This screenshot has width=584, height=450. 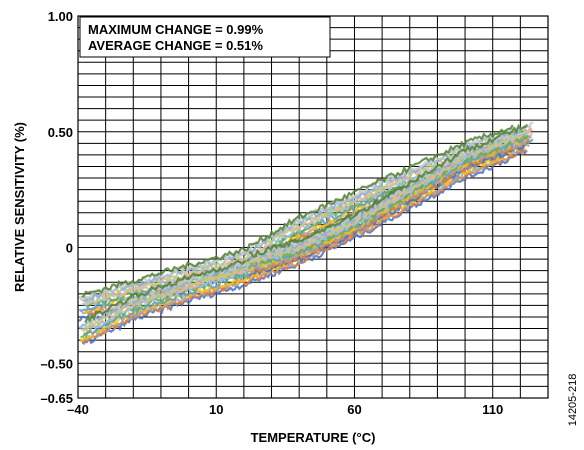 What do you see at coordinates (175, 45) in the screenshot?
I see `annotation-average-change: AVERAGE CHANGE = 0.51%` at bounding box center [175, 45].